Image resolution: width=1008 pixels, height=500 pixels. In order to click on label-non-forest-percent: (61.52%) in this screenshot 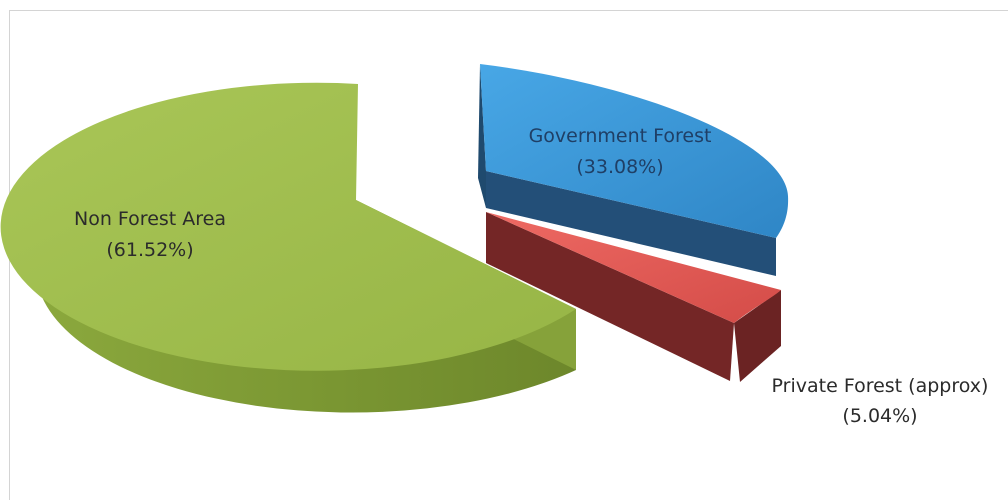, I will do `click(149, 250)`.